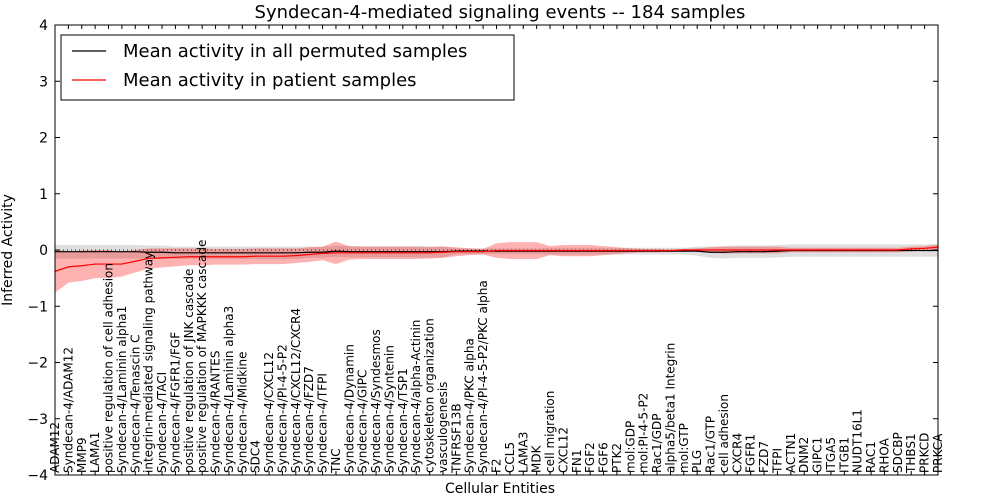  I want to click on x-tick-label: Syndecan-4/CXCL12, so click(269, 412).